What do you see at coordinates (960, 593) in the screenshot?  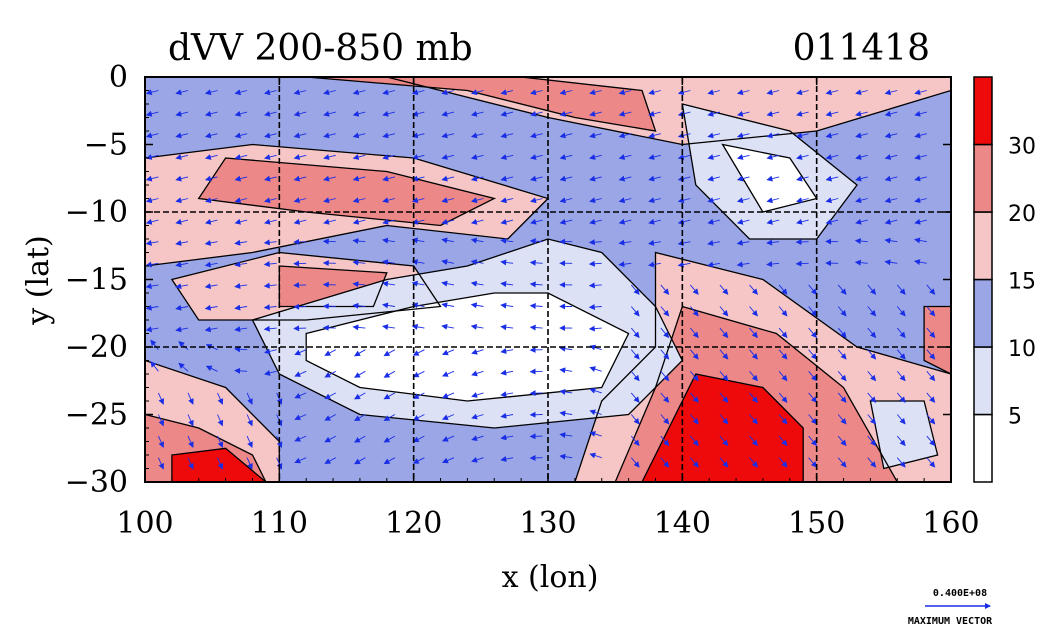 I see `vector-scale-value: 0.400E+08` at bounding box center [960, 593].